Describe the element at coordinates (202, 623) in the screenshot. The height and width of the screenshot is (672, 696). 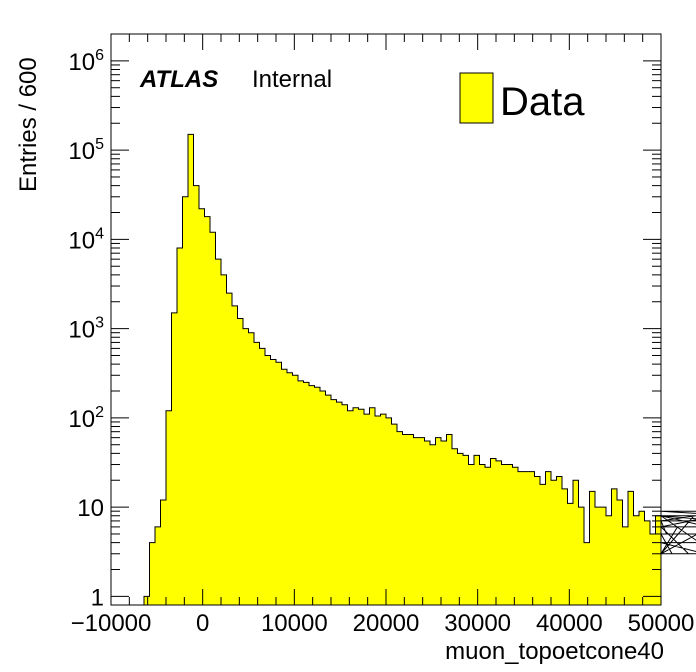
I see `x-tick-label: 0` at that location.